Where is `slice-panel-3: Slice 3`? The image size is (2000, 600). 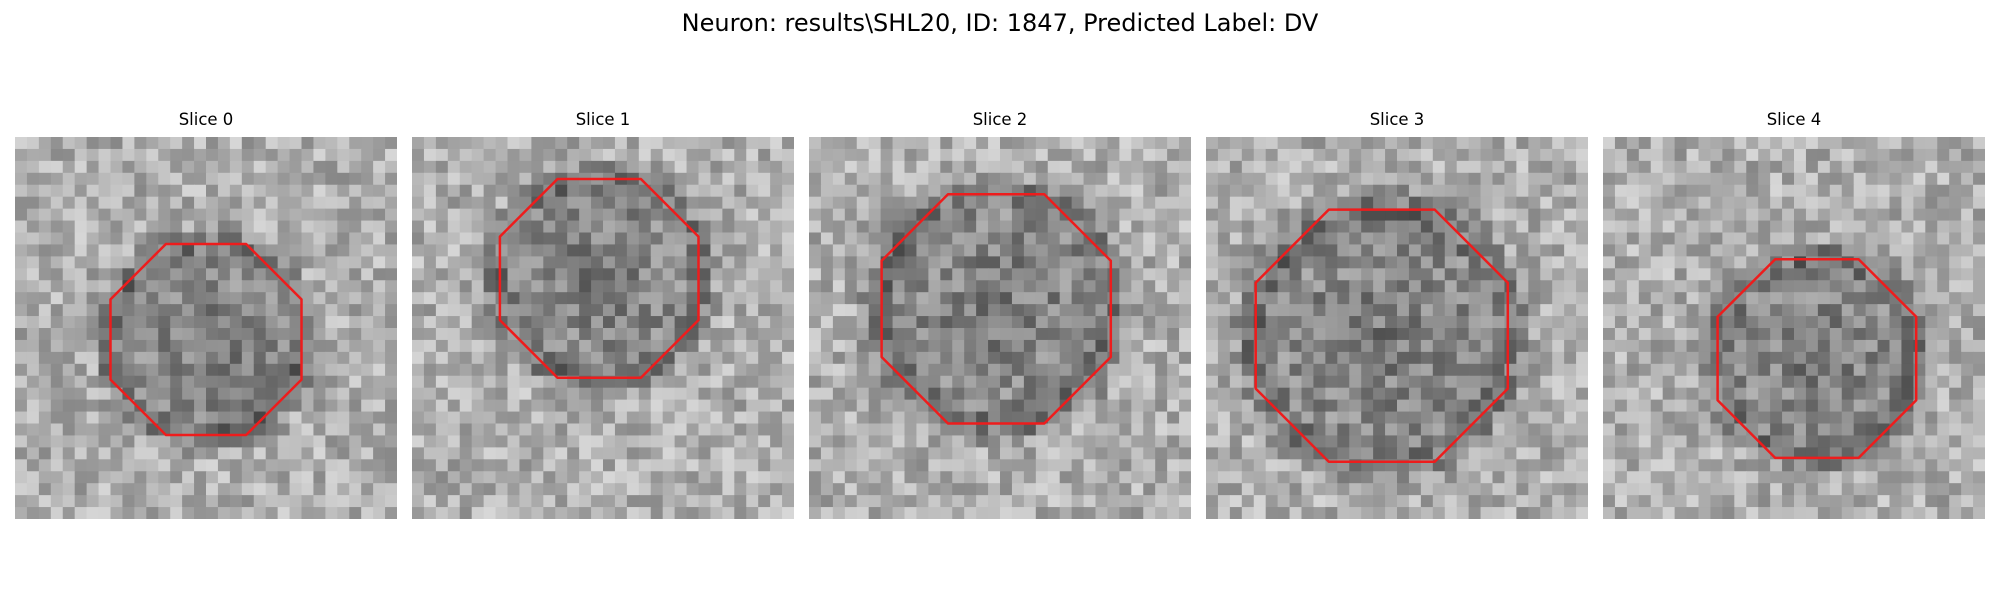 slice-panel-3: Slice 3 is located at coordinates (1397, 314).